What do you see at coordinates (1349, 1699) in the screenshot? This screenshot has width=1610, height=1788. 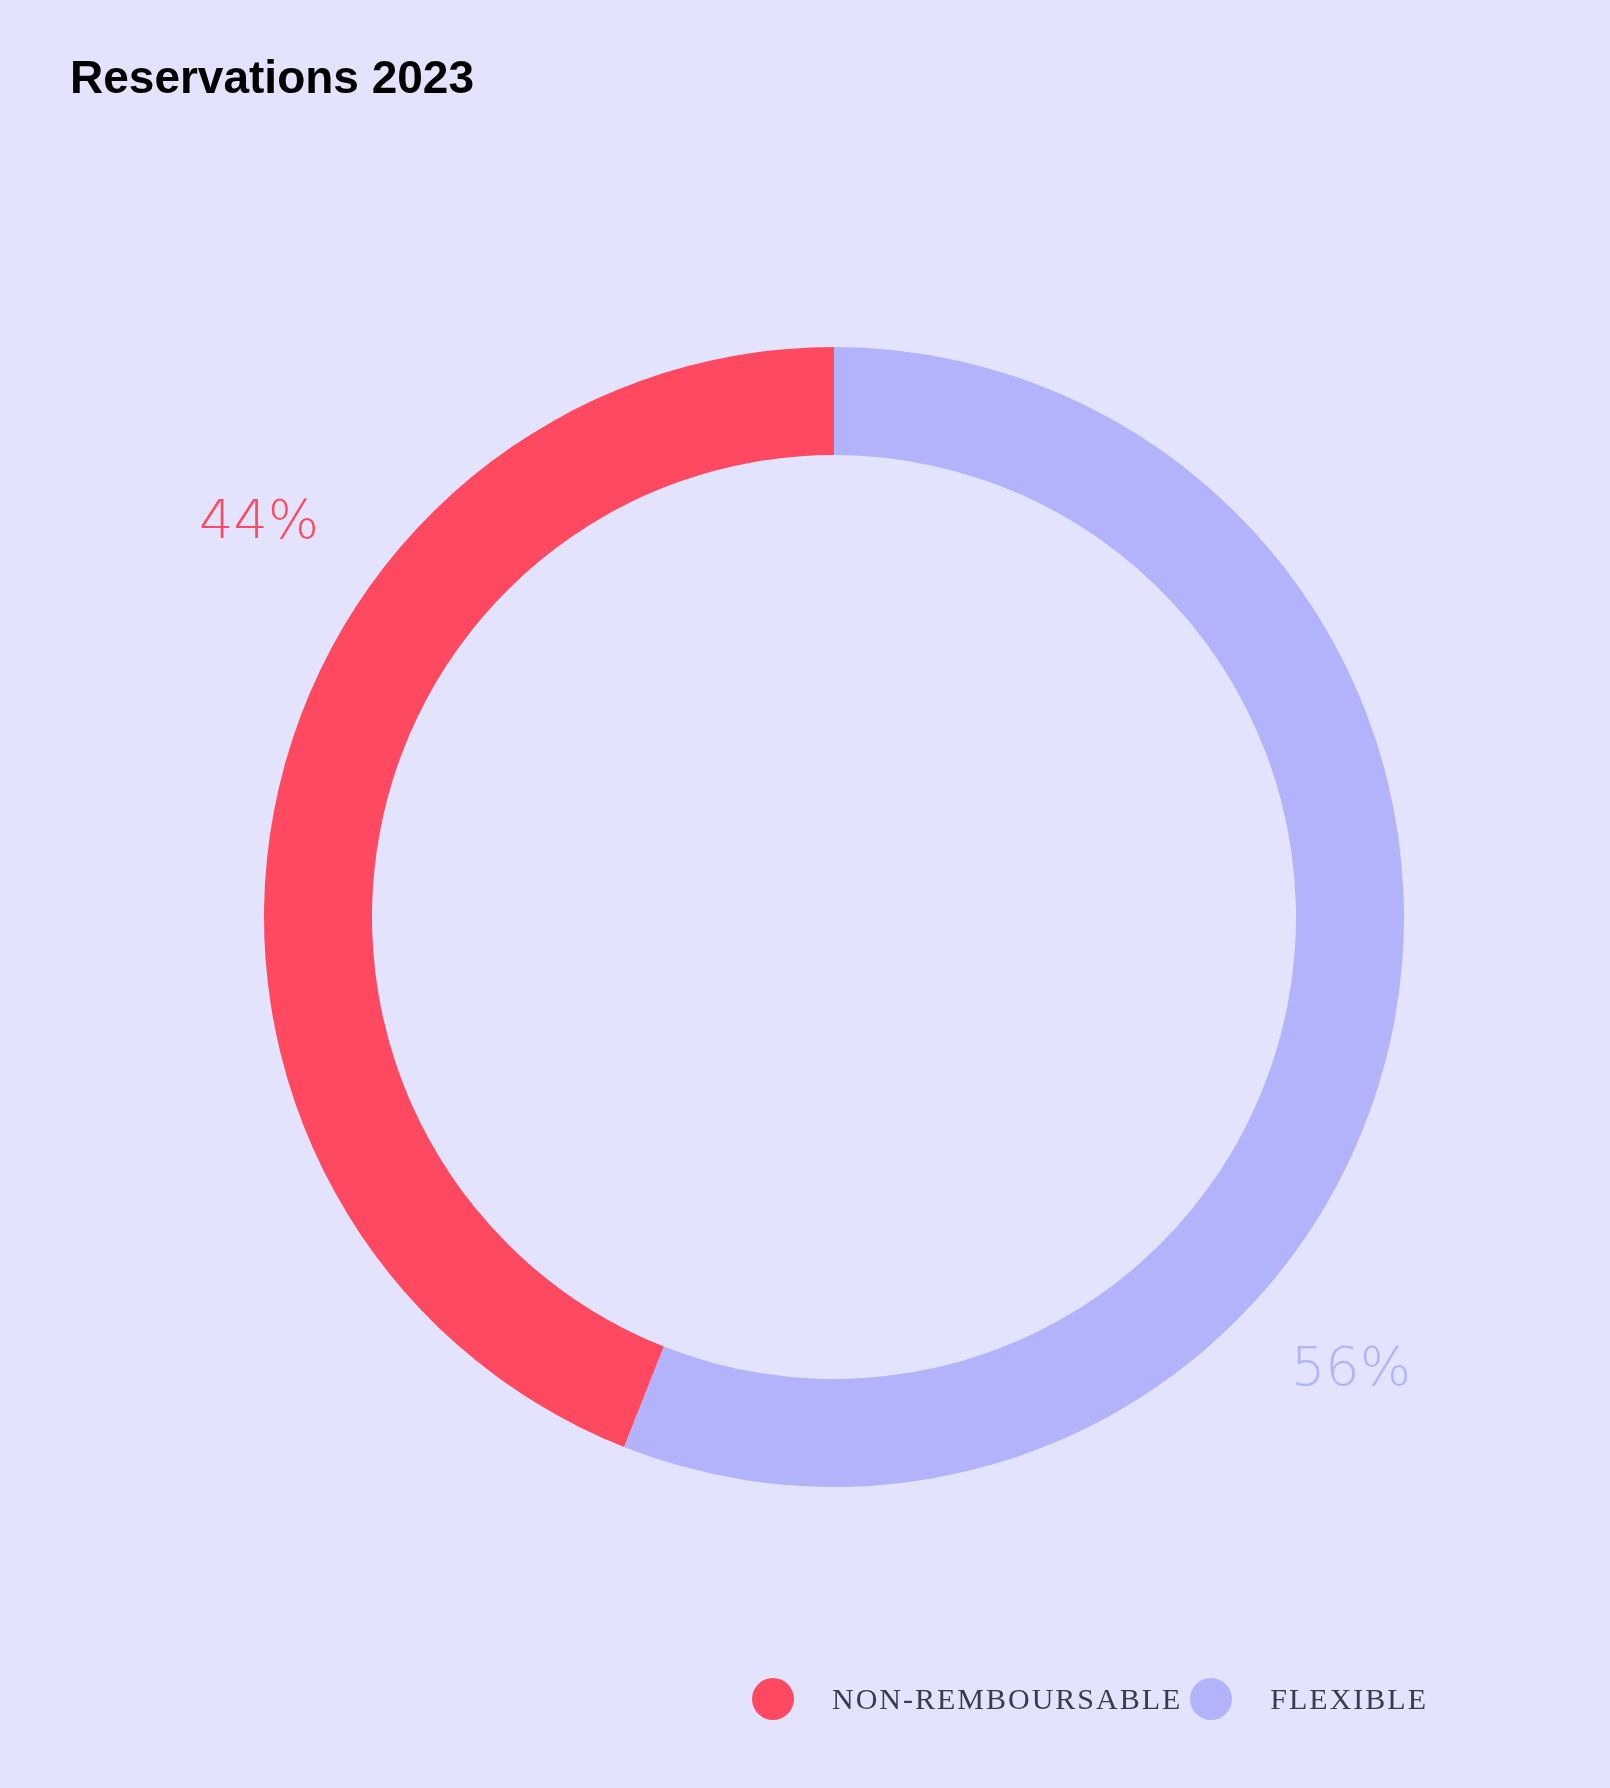 I see `legend-label: FLEXIBLE` at bounding box center [1349, 1699].